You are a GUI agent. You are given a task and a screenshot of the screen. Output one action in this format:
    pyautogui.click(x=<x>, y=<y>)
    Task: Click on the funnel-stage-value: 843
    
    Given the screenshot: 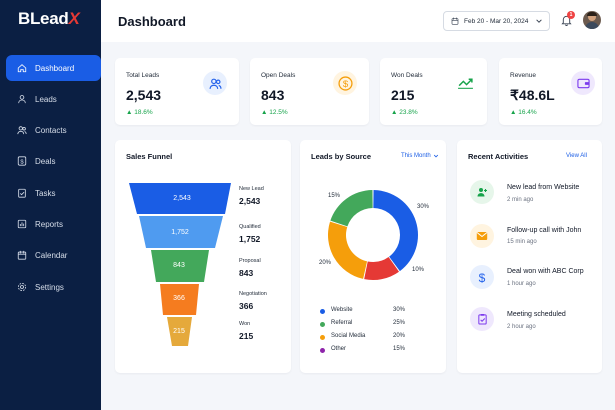 What is the action you would take?
    pyautogui.click(x=246, y=273)
    